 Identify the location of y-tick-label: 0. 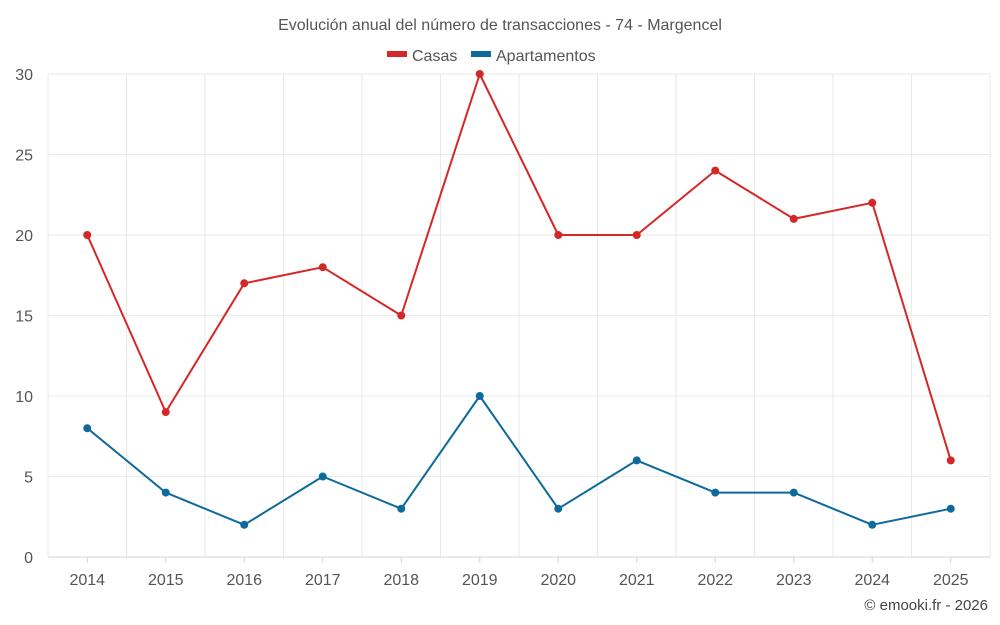
(28, 558).